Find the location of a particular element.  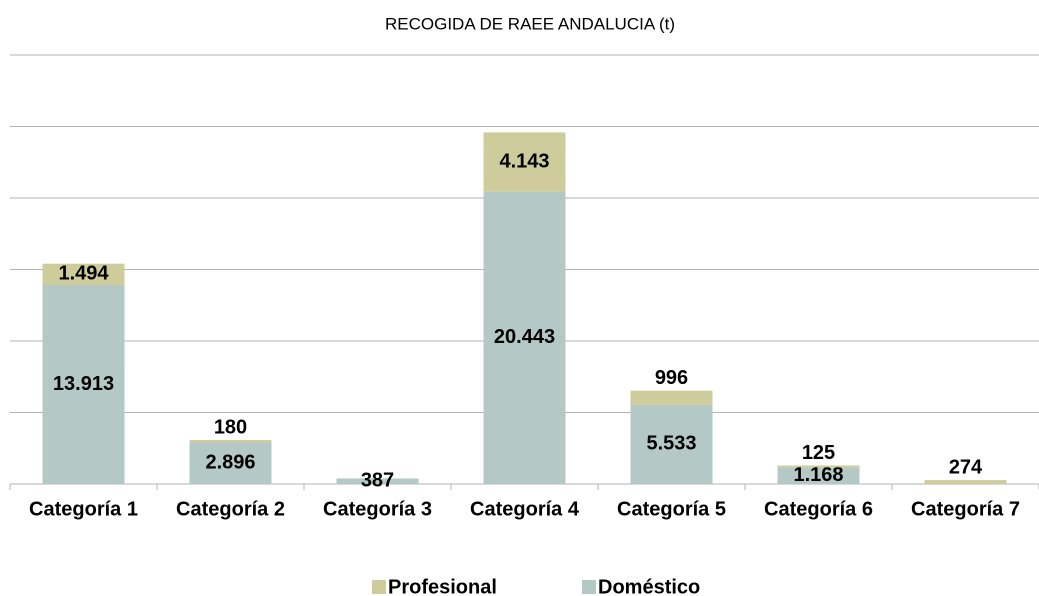

chart-title: RECOGIDA DE RAEE ANDALUCIA (t) is located at coordinates (530, 23).